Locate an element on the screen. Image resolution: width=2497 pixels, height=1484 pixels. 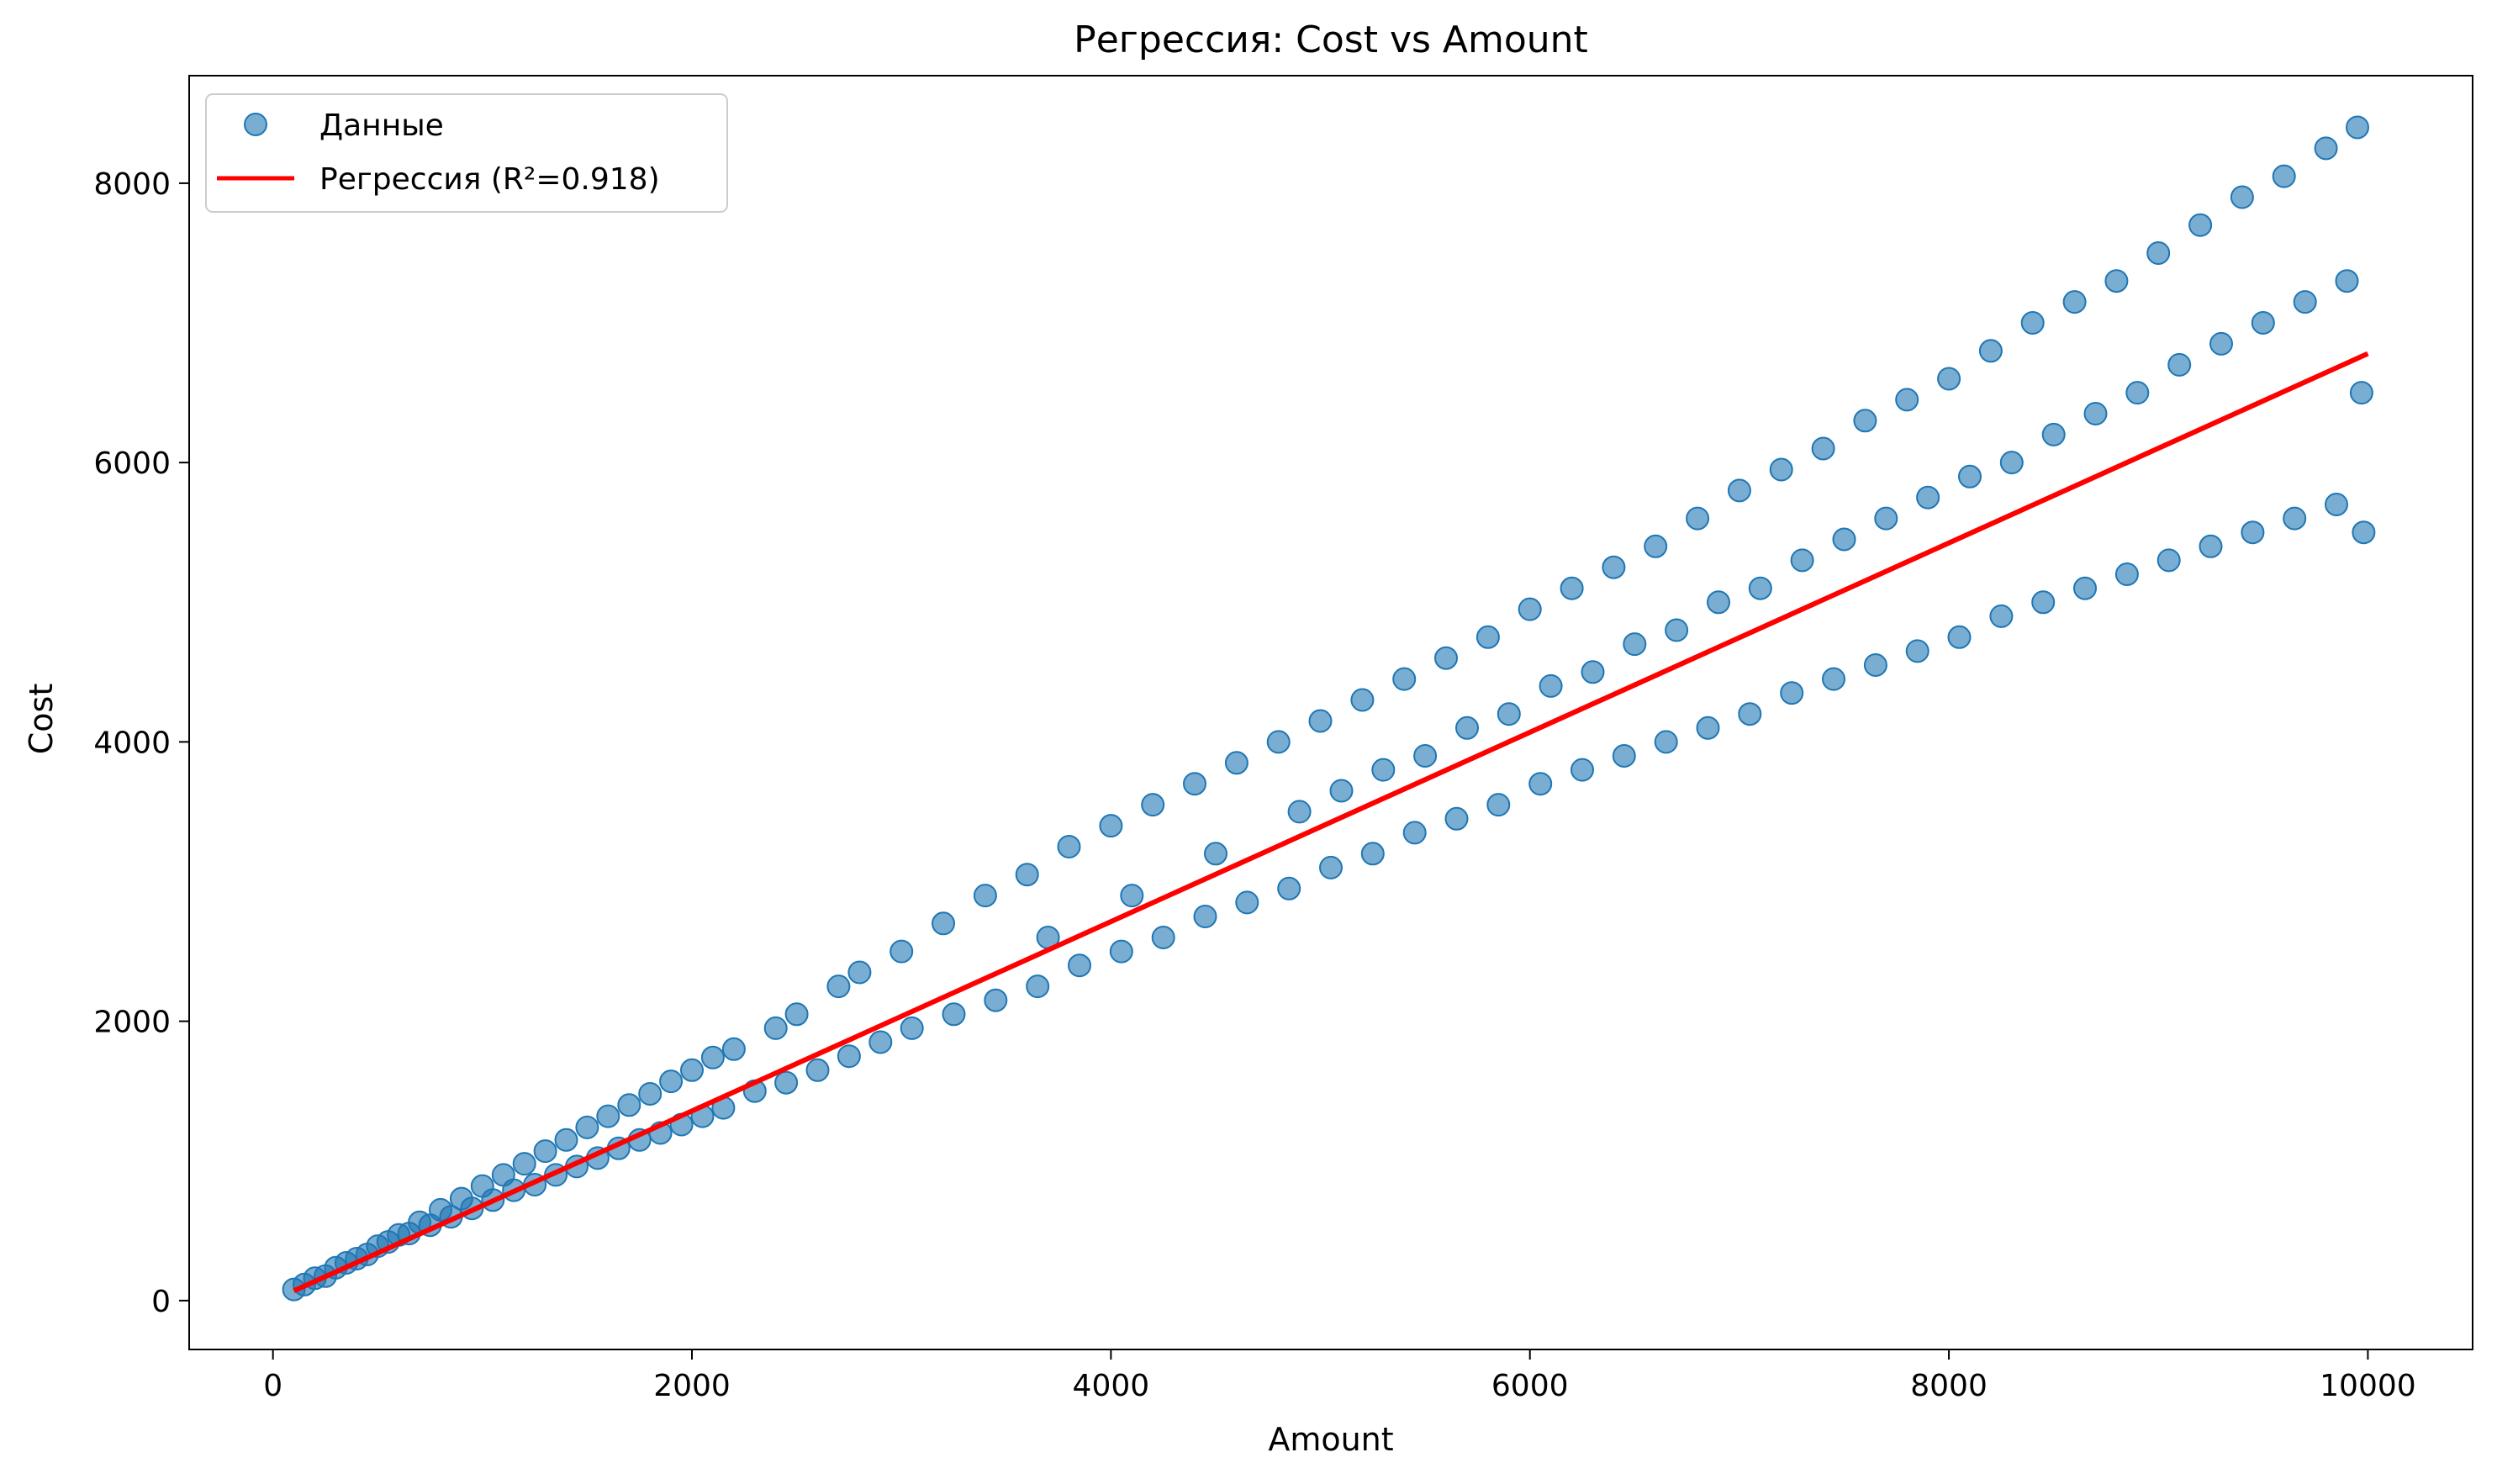
x-tick-label: 0 is located at coordinates (272, 1386).